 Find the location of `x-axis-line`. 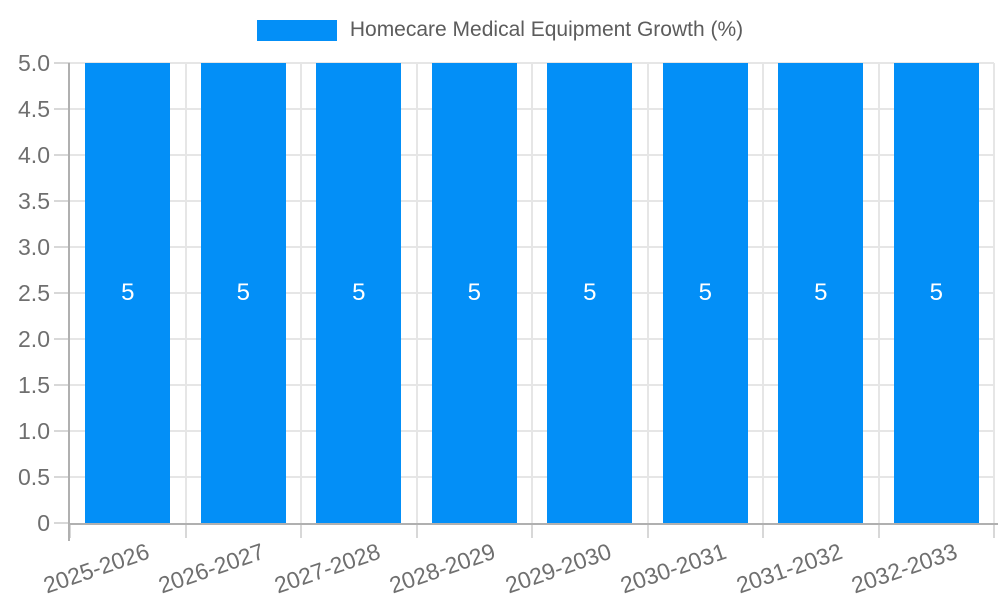

x-axis-line is located at coordinates (533, 524).